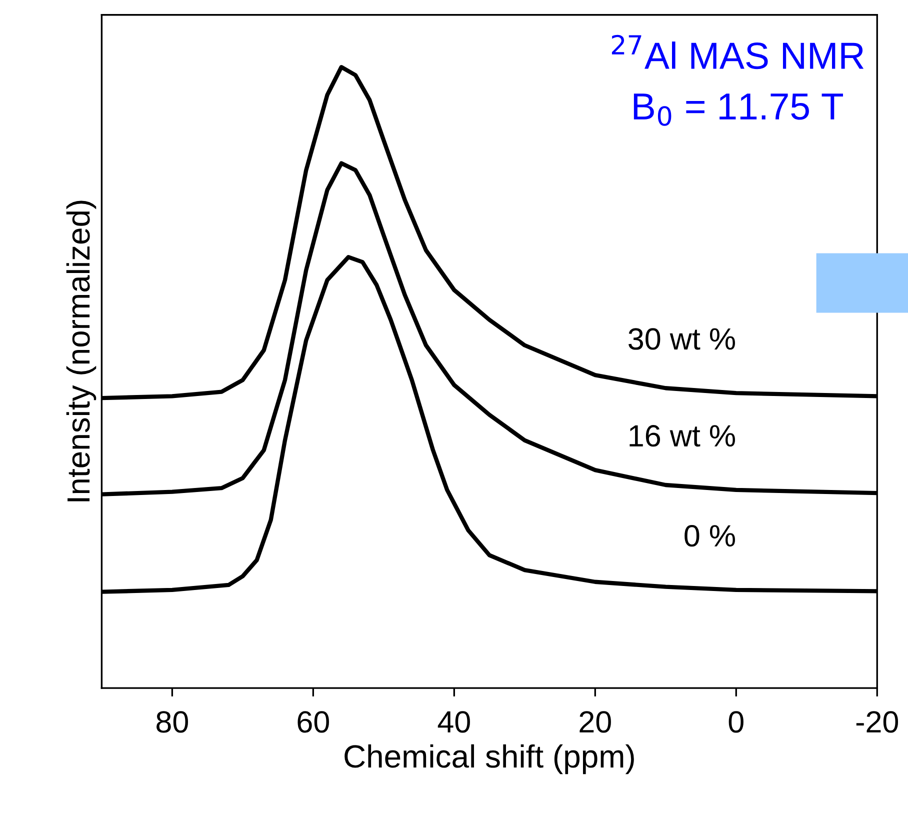 The image size is (908, 827). Describe the element at coordinates (709, 536) in the screenshot. I see `series-label: 0 %` at that location.